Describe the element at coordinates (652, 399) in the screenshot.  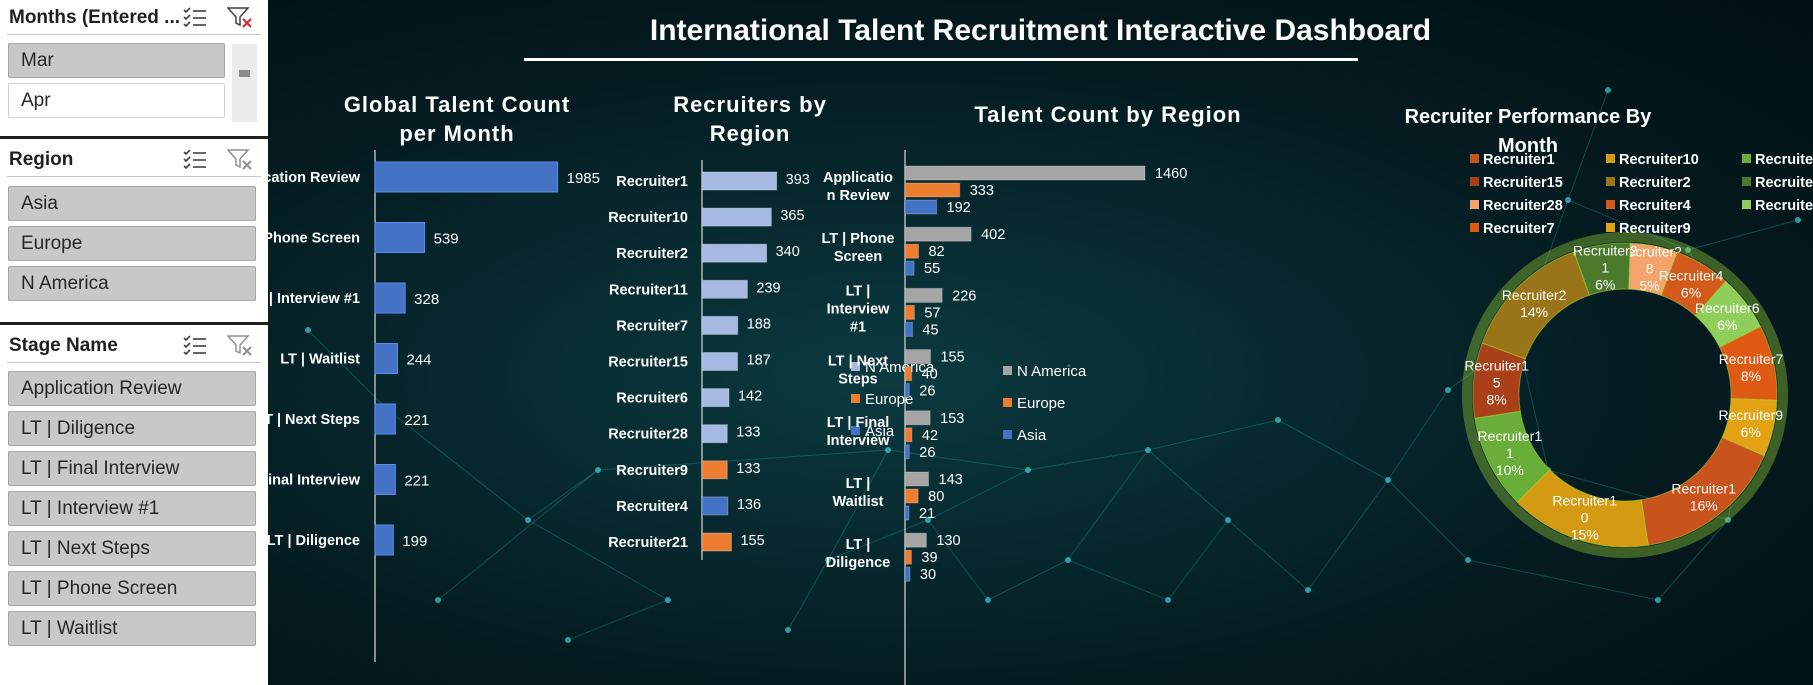
I see `category-label: Recruiter6` at that location.